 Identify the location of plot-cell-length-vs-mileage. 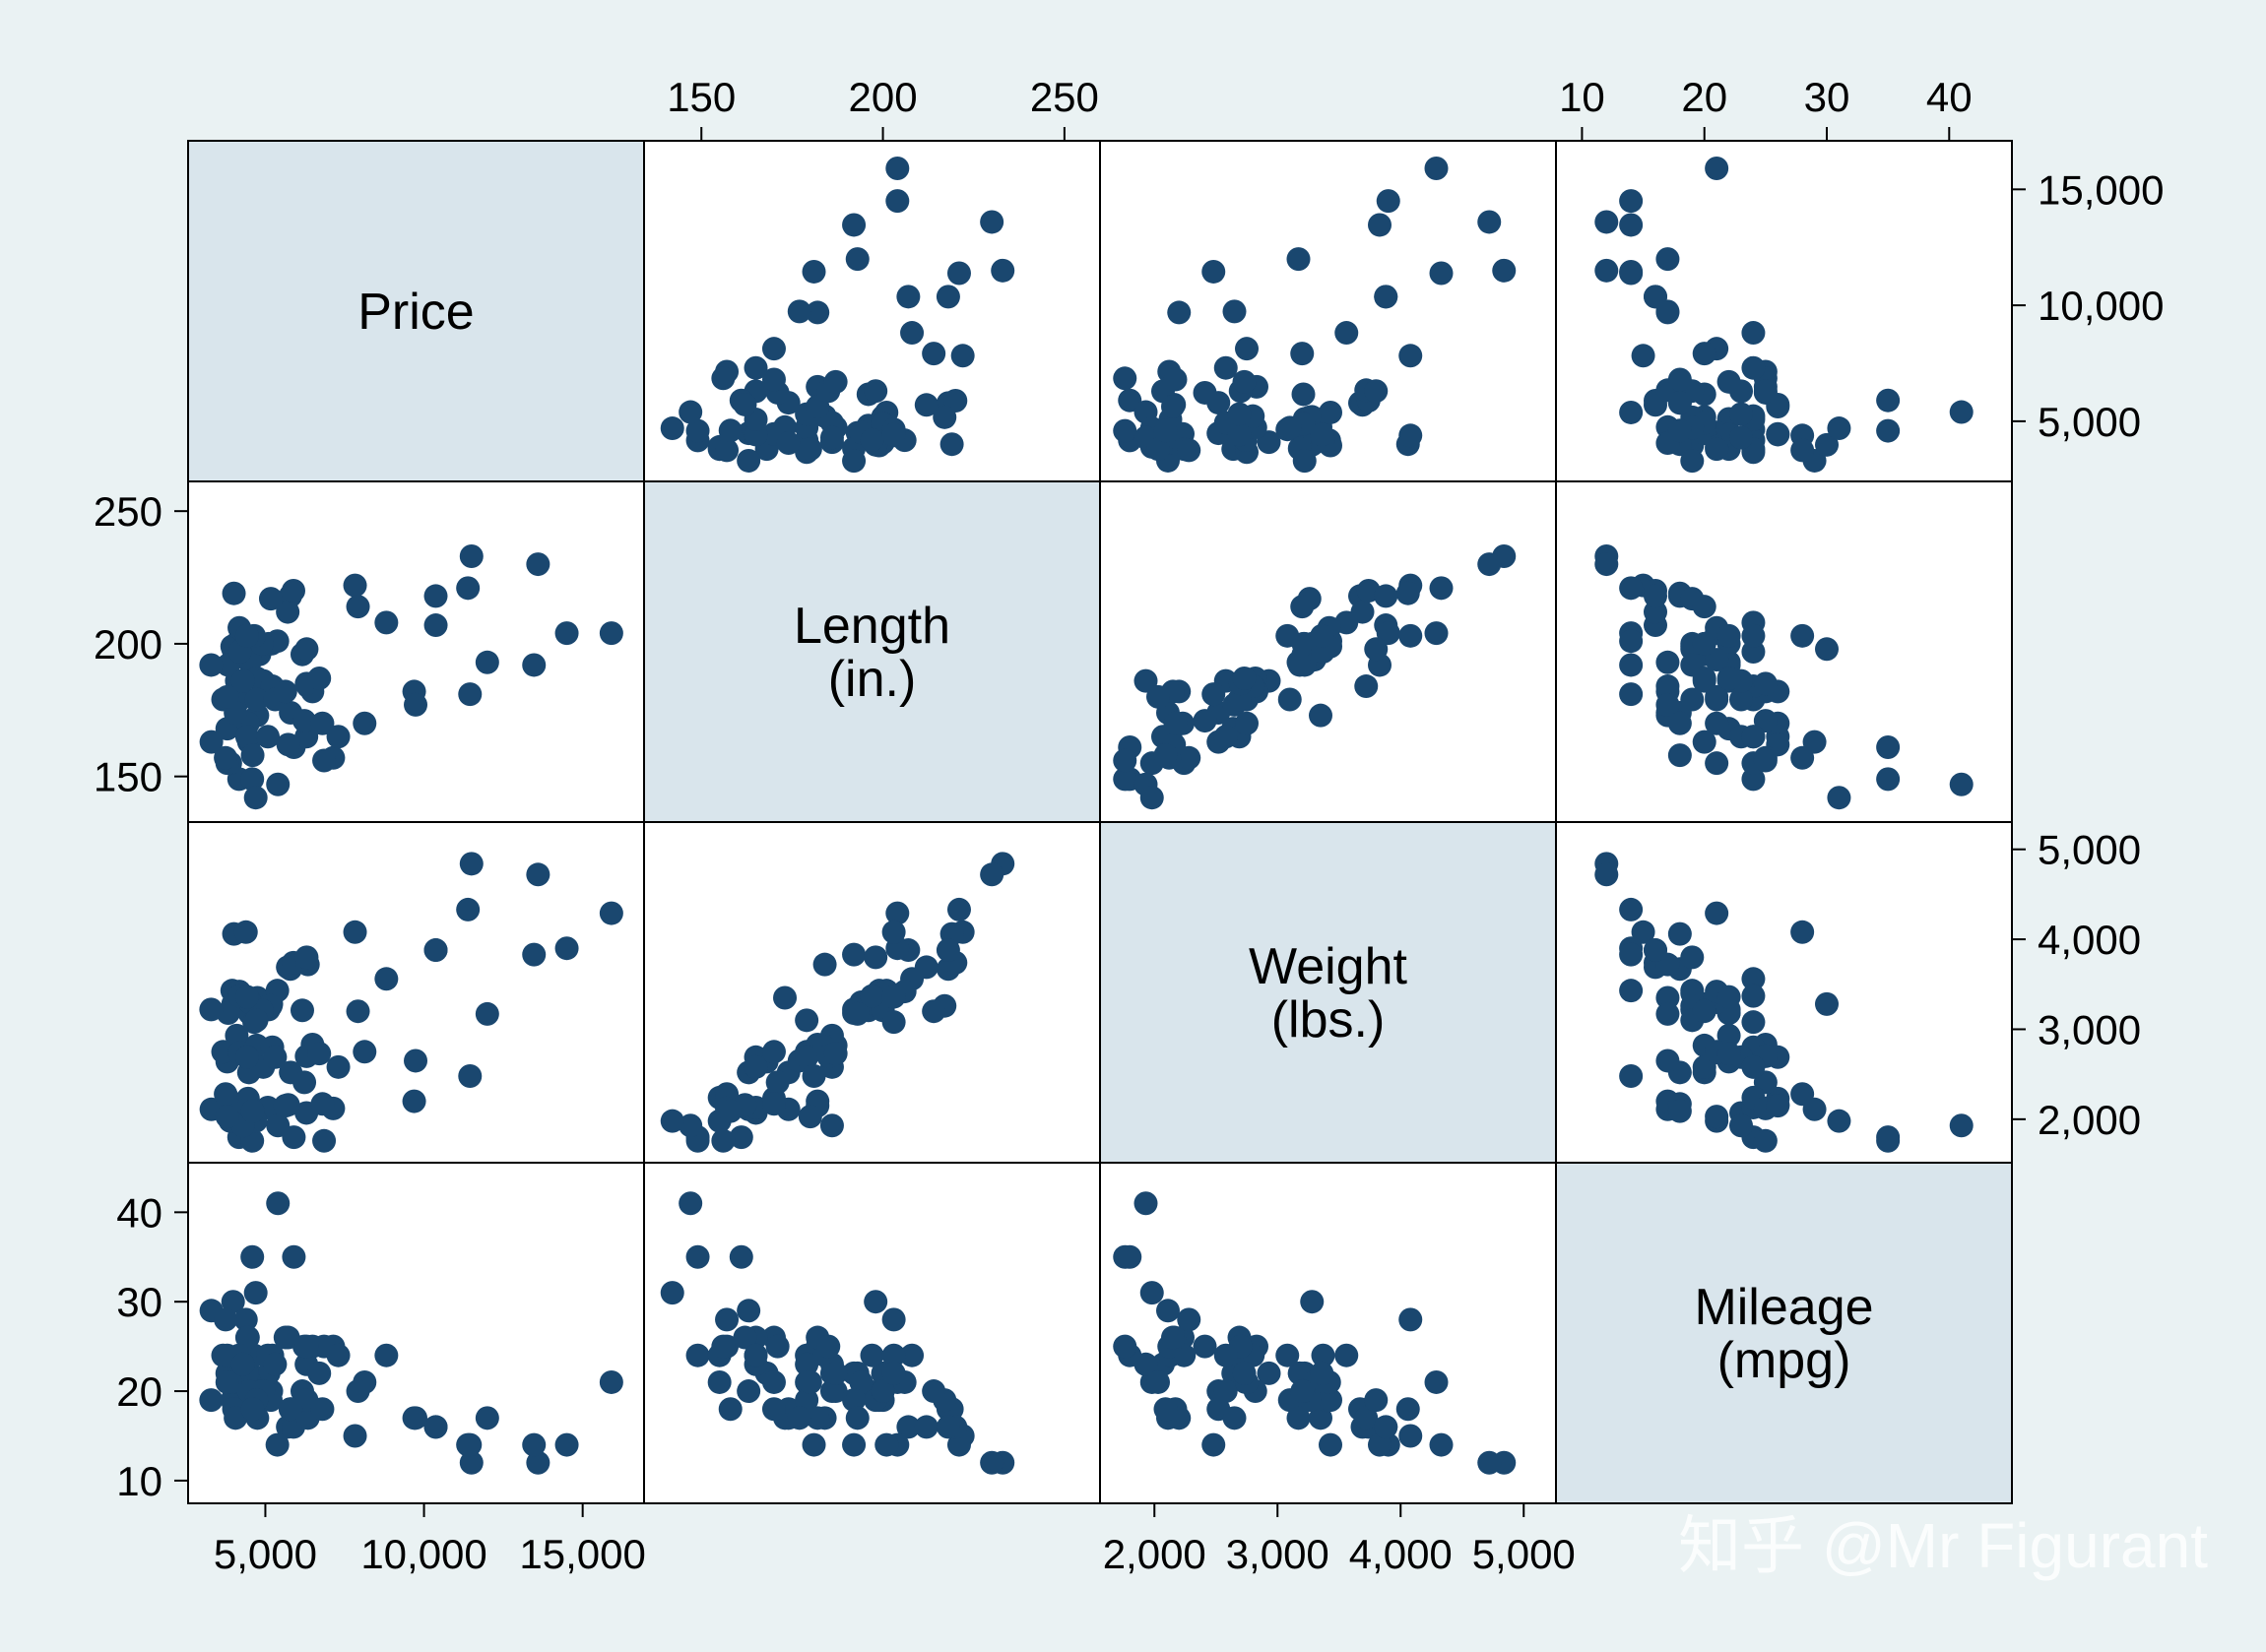
(1784, 651).